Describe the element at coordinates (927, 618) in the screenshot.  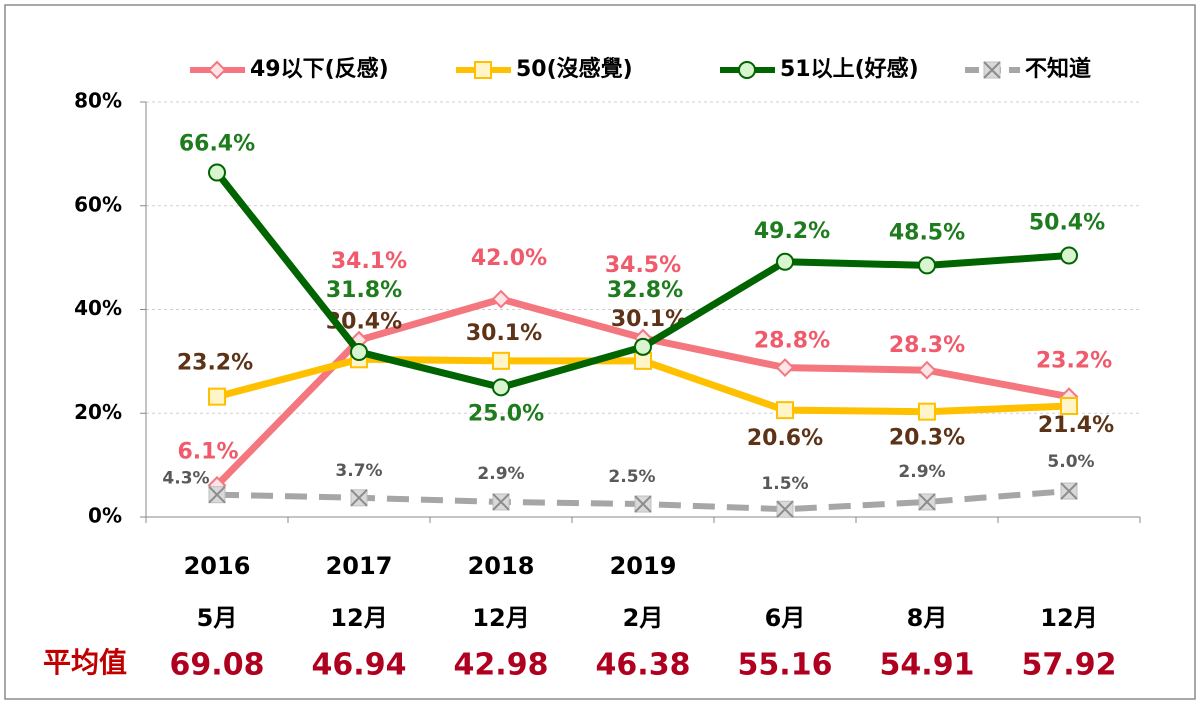
I see `x-tick-label: 8月` at that location.